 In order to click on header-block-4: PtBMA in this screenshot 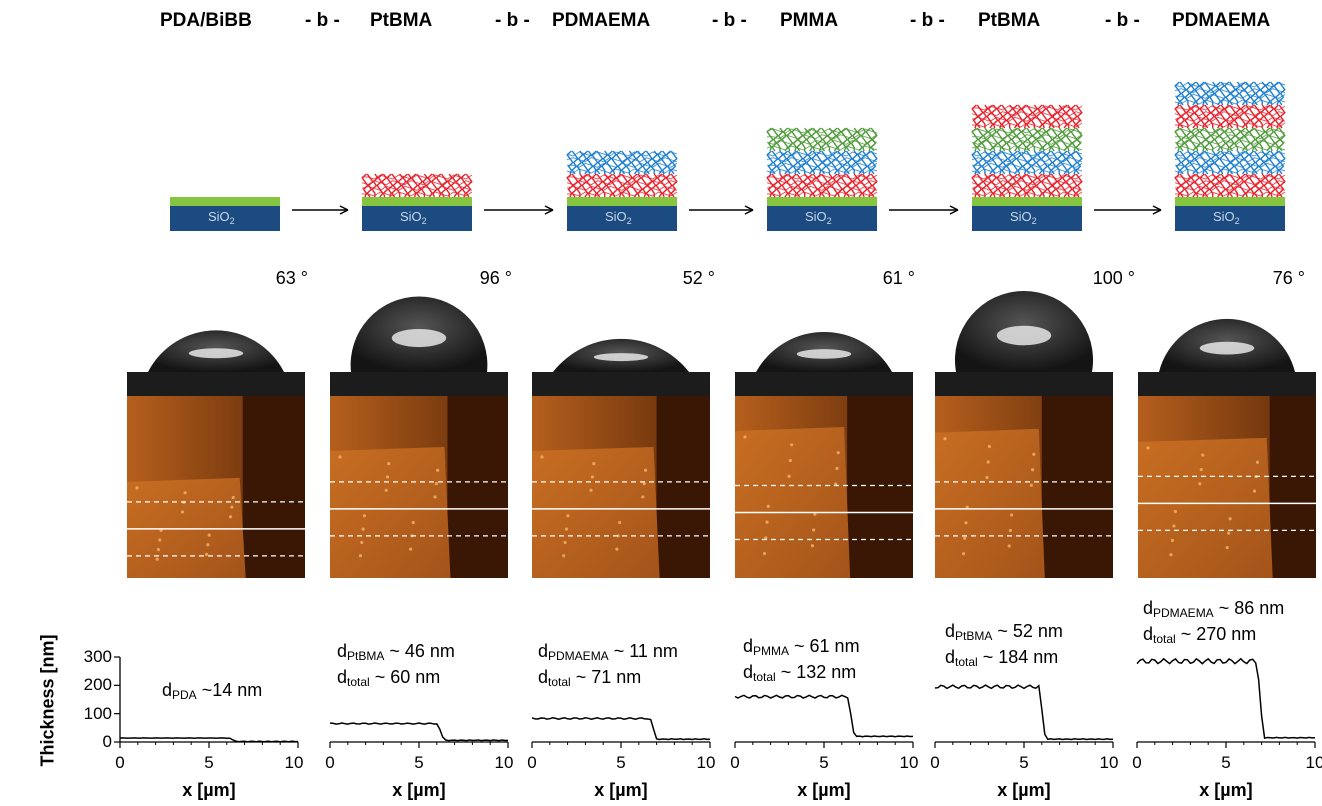, I will do `click(1009, 20)`.